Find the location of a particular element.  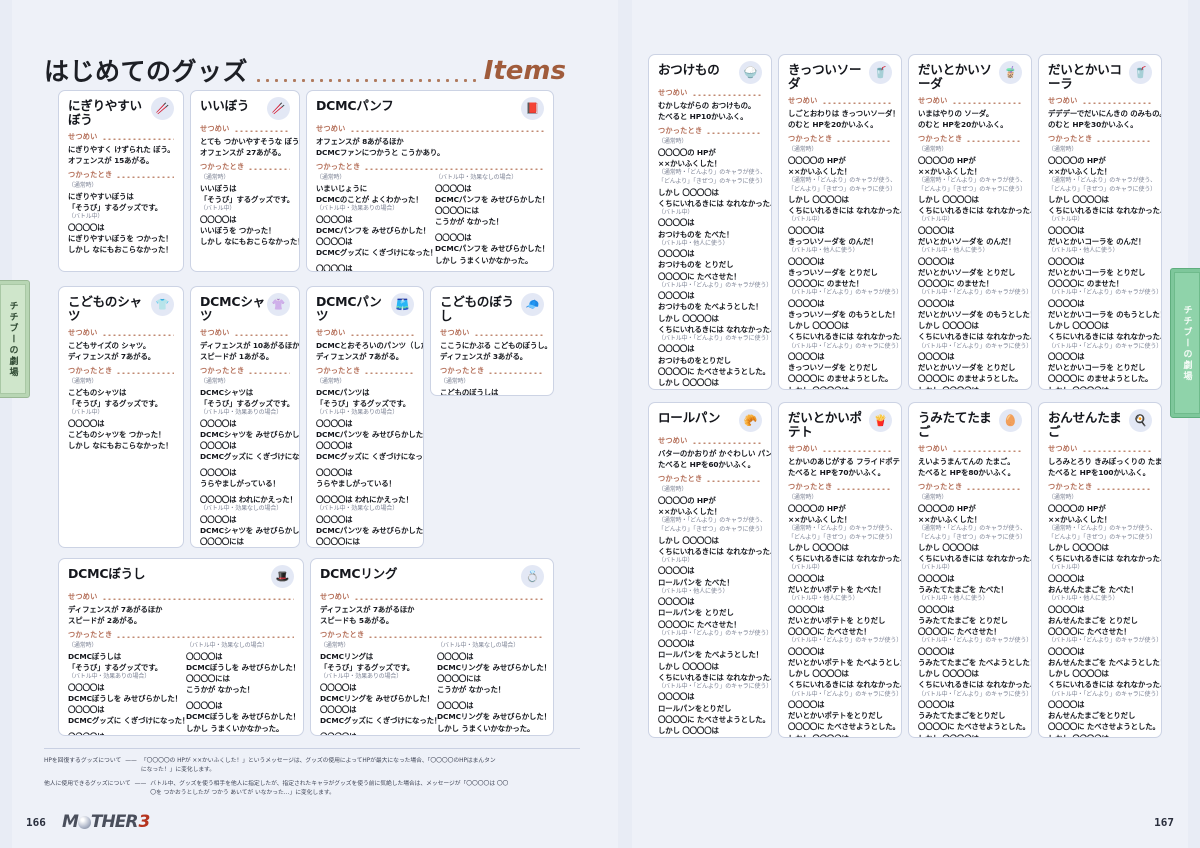

message-line: 〇〇〇〇の HPが is located at coordinates (947, 160).